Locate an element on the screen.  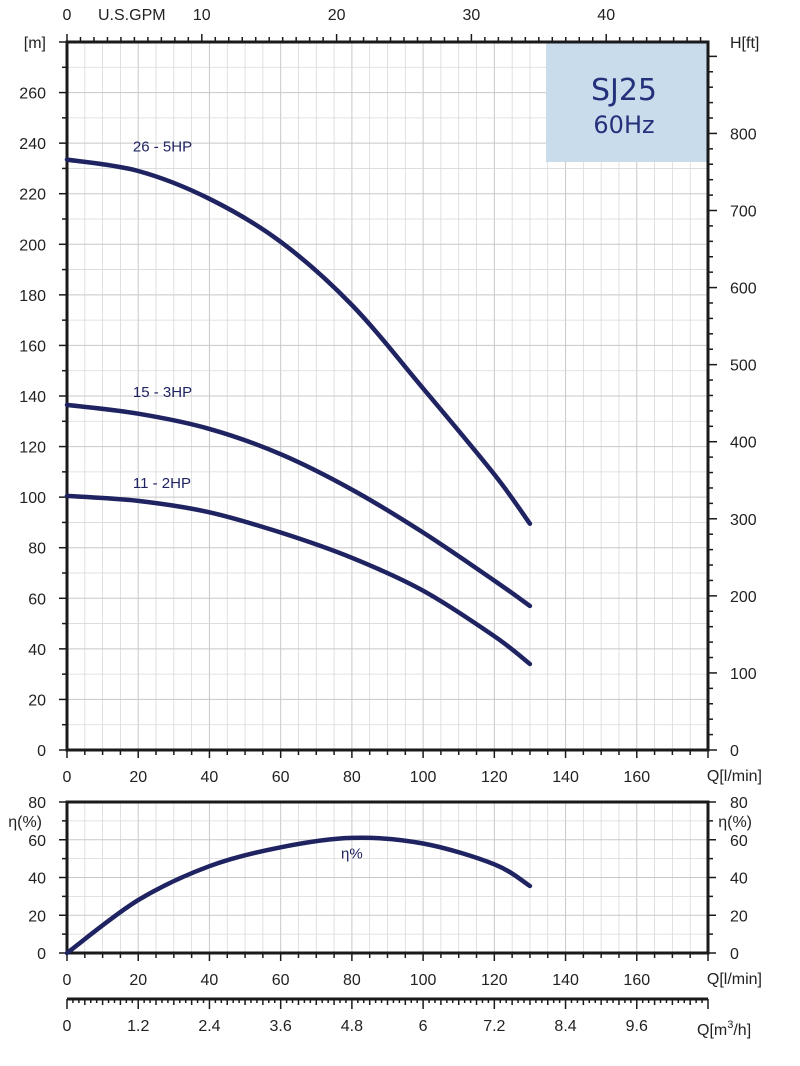
y-tick-label: 160 is located at coordinates (32, 346).